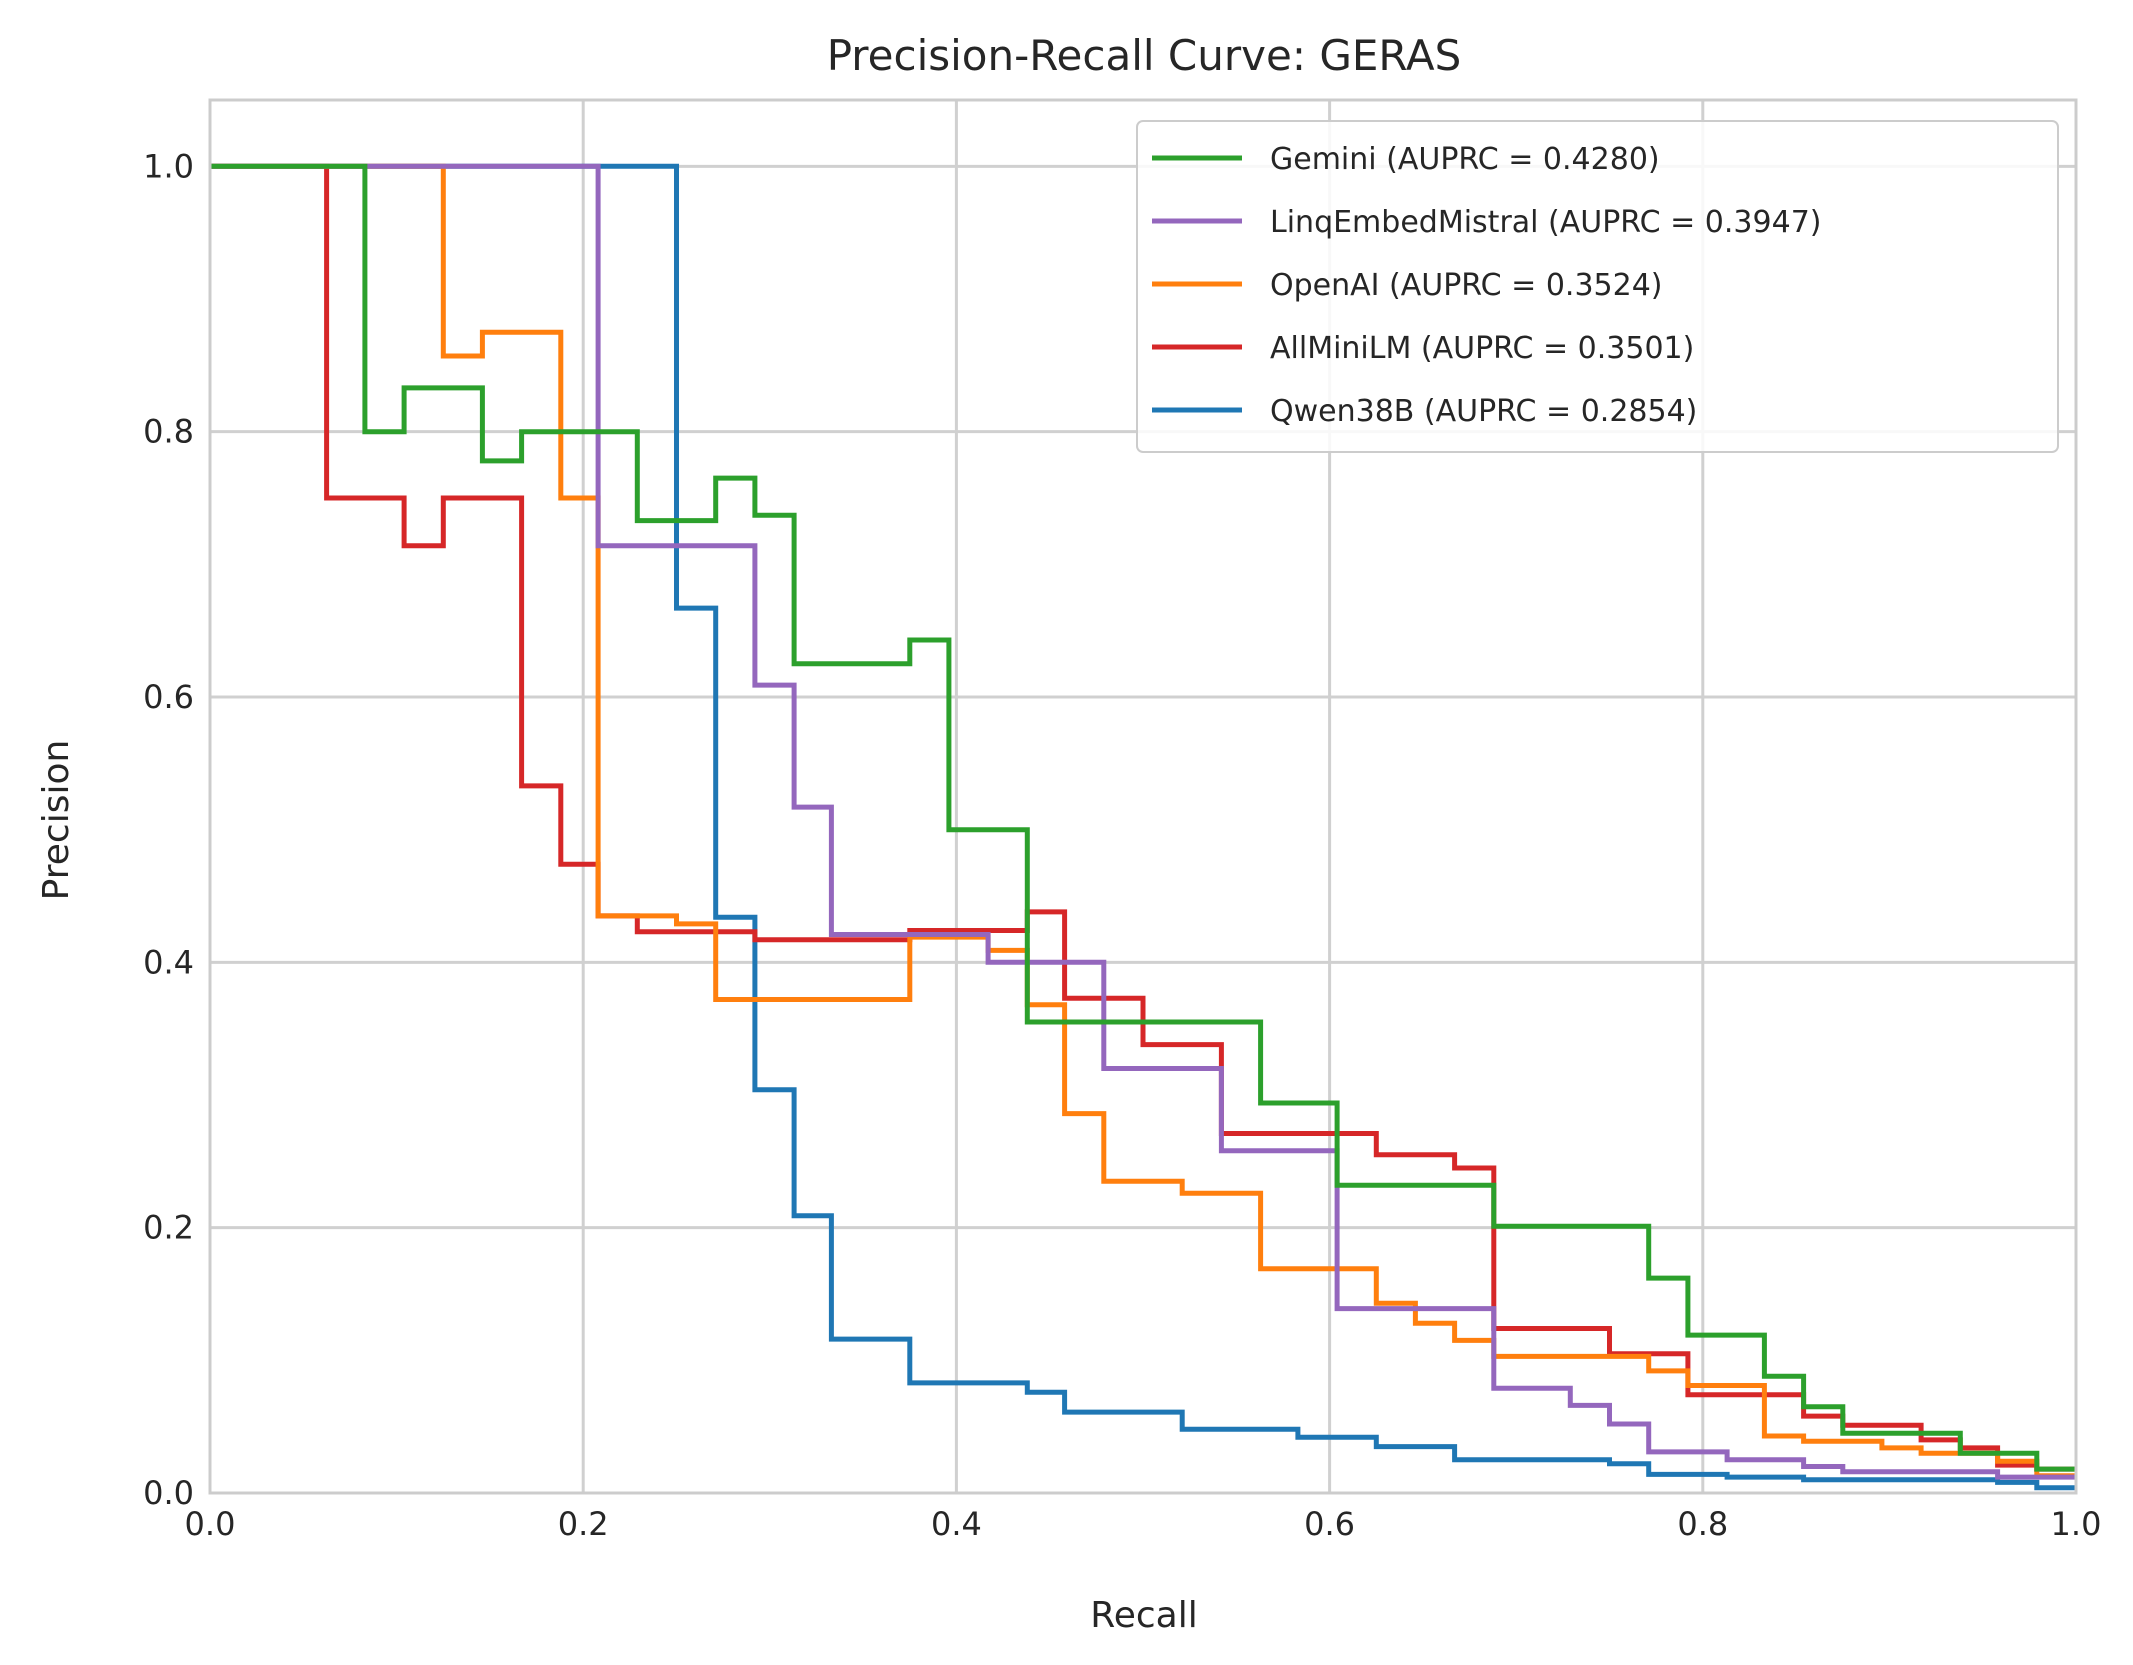 The image size is (2133, 1665). What do you see at coordinates (1144, 55) in the screenshot?
I see `chart-title: Precision-Recall Curve: GERAS` at bounding box center [1144, 55].